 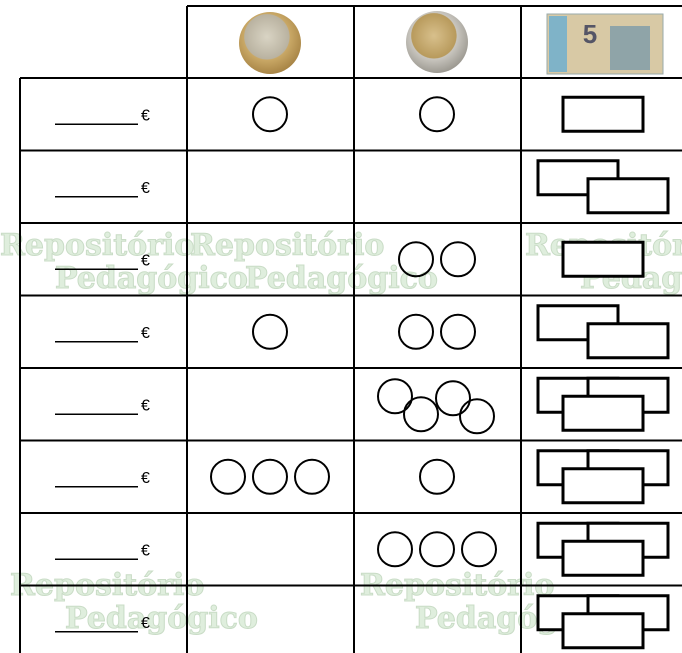 I want to click on two-euro-coin-image, so click(x=437, y=42).